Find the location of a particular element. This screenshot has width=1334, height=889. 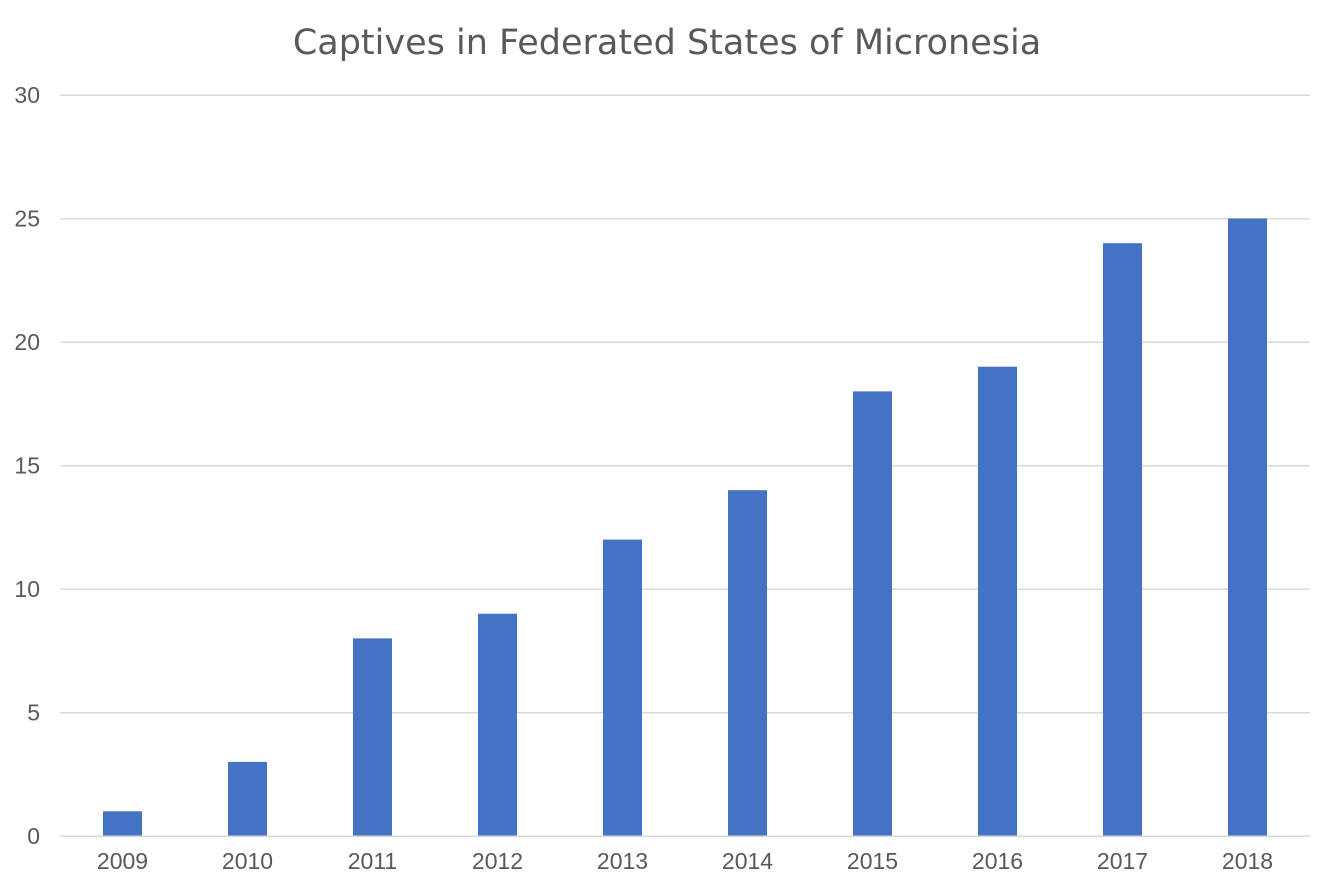

y-tick-label: 25 is located at coordinates (27, 219).